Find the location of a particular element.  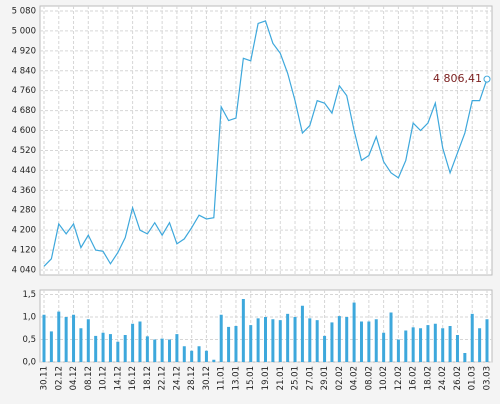

x-tick-label: 10.12 is located at coordinates (104, 378).